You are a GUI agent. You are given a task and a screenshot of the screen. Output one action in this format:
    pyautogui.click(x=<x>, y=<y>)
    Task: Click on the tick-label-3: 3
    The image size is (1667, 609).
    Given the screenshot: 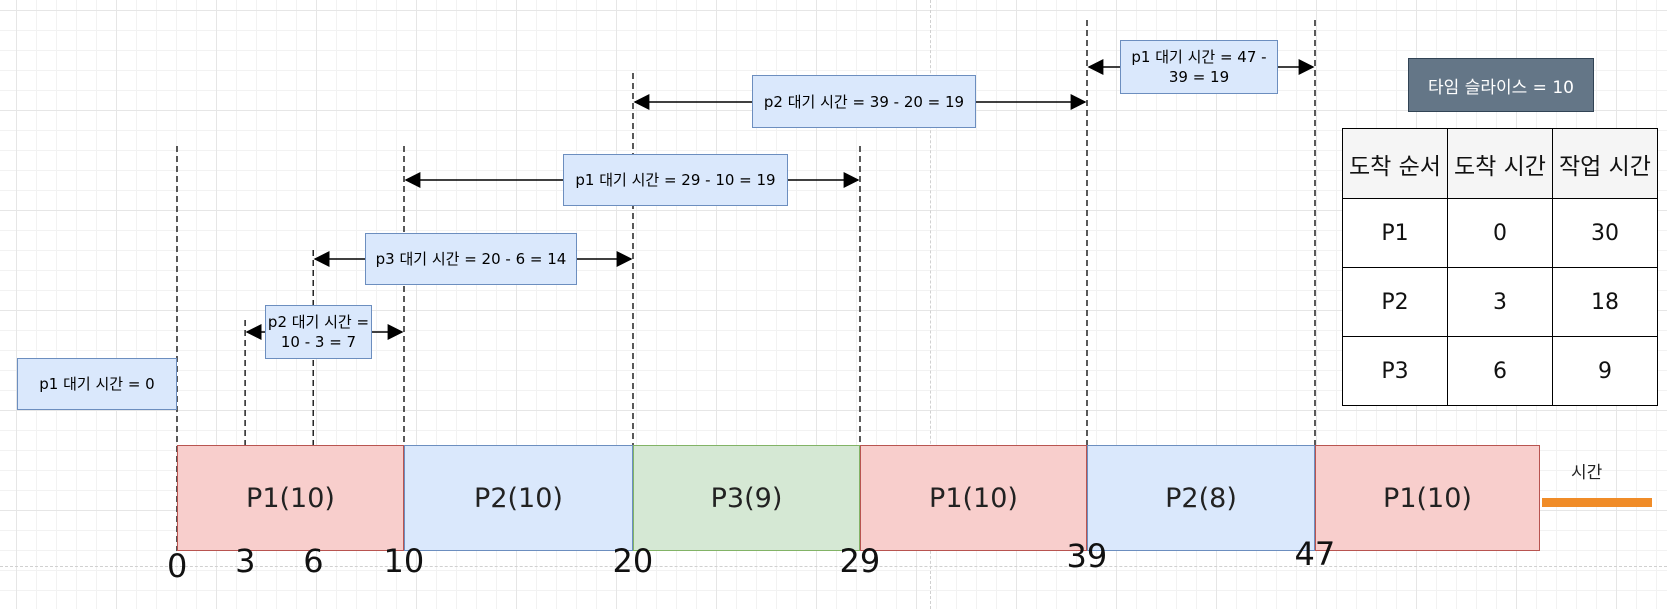 What is the action you would take?
    pyautogui.click(x=245, y=561)
    